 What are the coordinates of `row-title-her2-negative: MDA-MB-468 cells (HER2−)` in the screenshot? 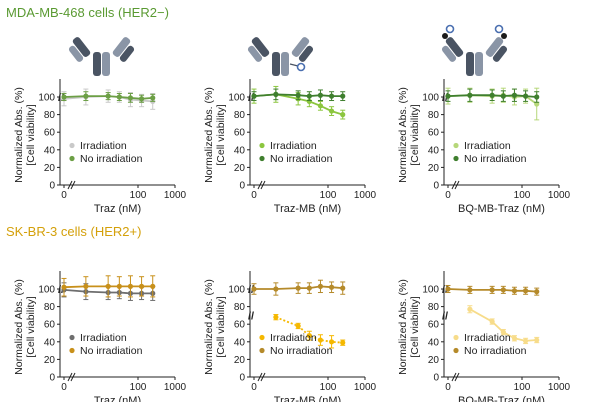 It's located at (87, 12).